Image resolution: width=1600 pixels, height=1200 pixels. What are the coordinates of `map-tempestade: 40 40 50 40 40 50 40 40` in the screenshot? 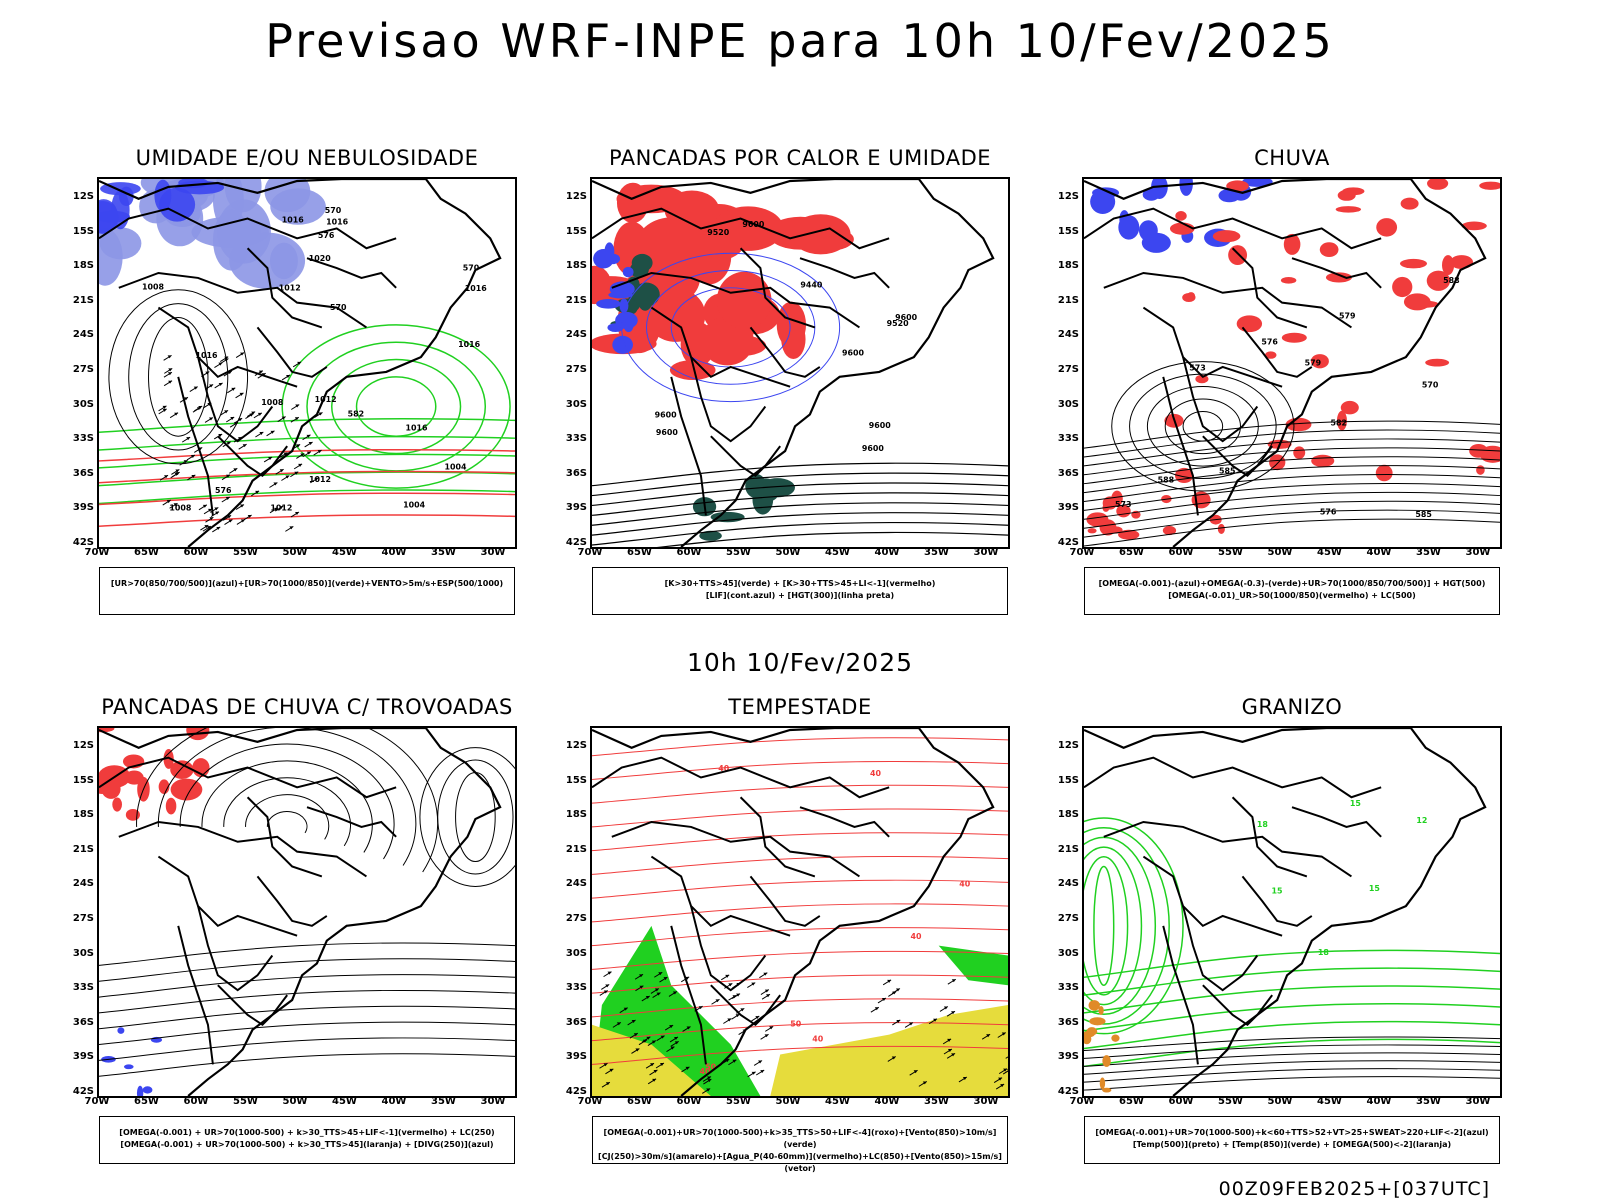 It's located at (800, 912).